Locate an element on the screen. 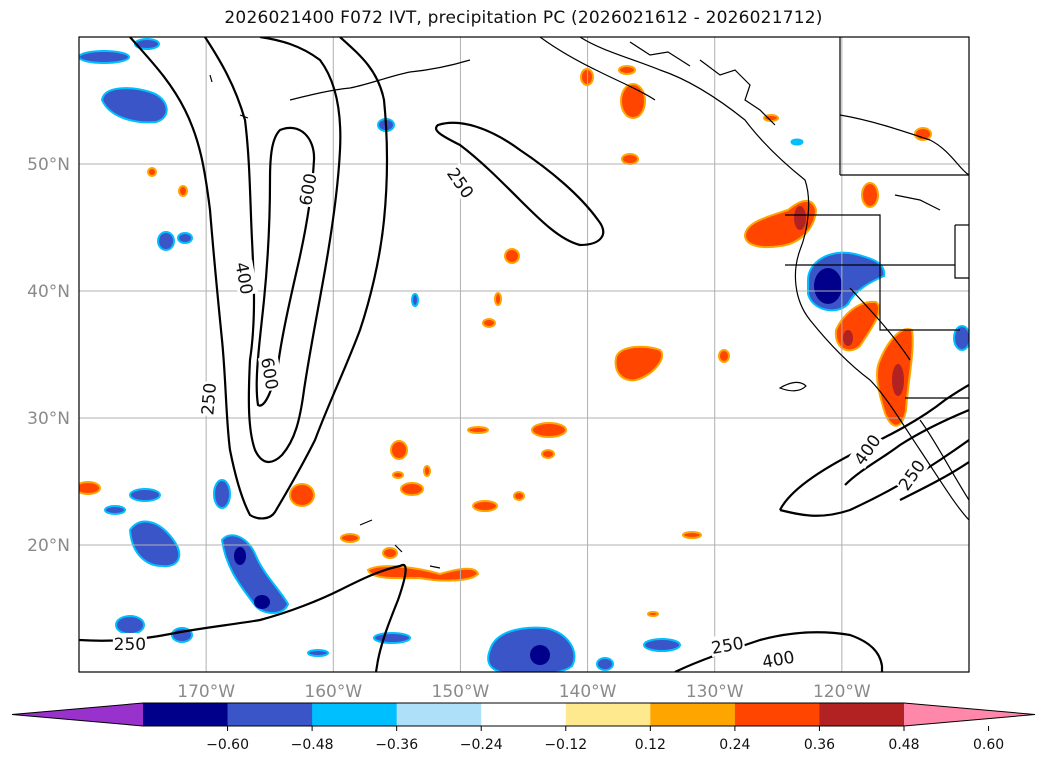 This screenshot has height=765, width=1047. colorbar-tick-label: −0.48 is located at coordinates (312, 745).